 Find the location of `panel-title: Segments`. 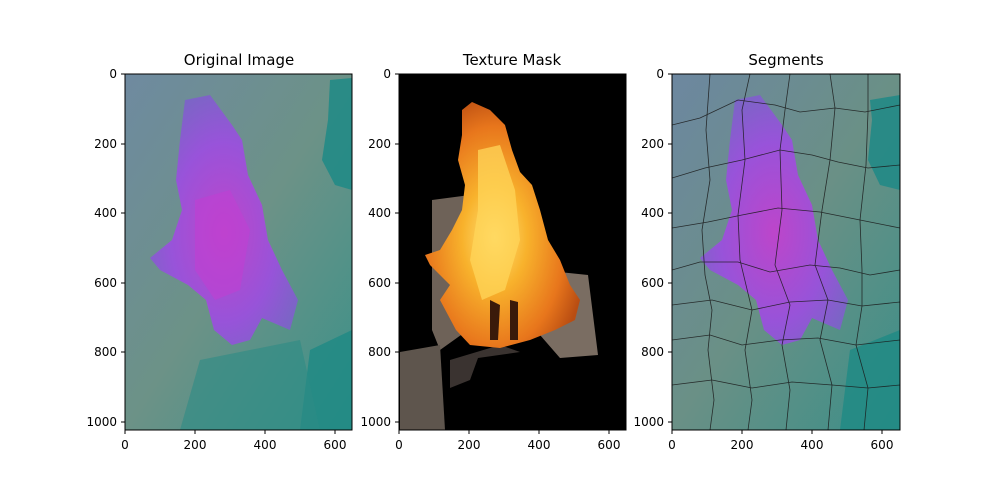

panel-title: Segments is located at coordinates (786, 60).